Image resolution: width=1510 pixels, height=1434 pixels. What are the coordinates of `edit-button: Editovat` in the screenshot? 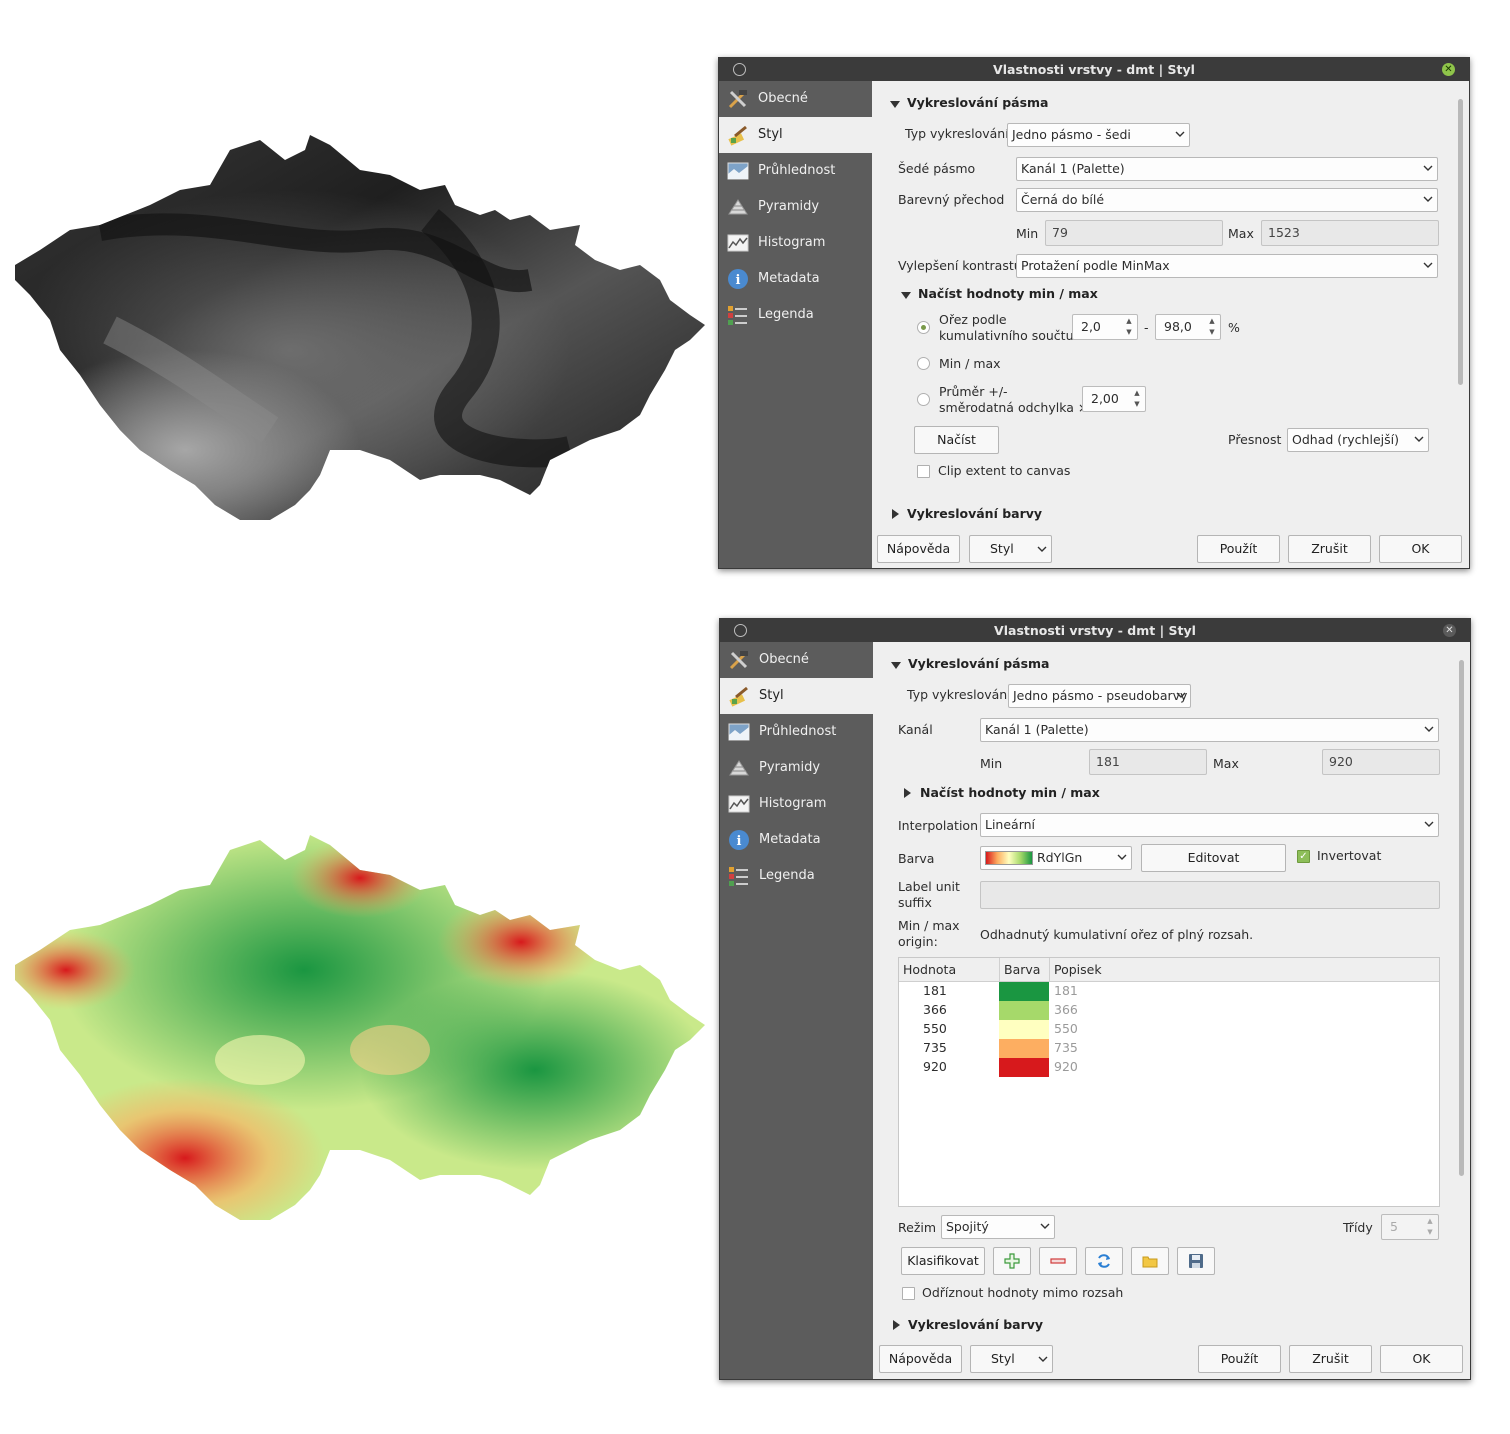 It's located at (1213, 858).